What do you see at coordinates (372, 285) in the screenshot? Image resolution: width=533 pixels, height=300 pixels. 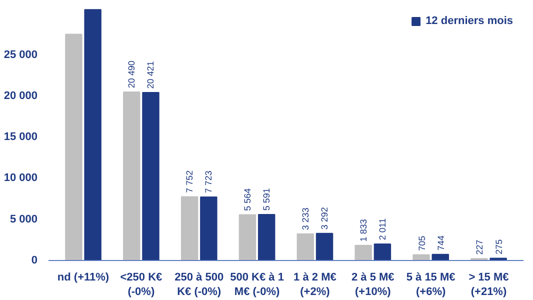 I see `x-tick-label: 2 à 5 M€ (+10%)` at bounding box center [372, 285].